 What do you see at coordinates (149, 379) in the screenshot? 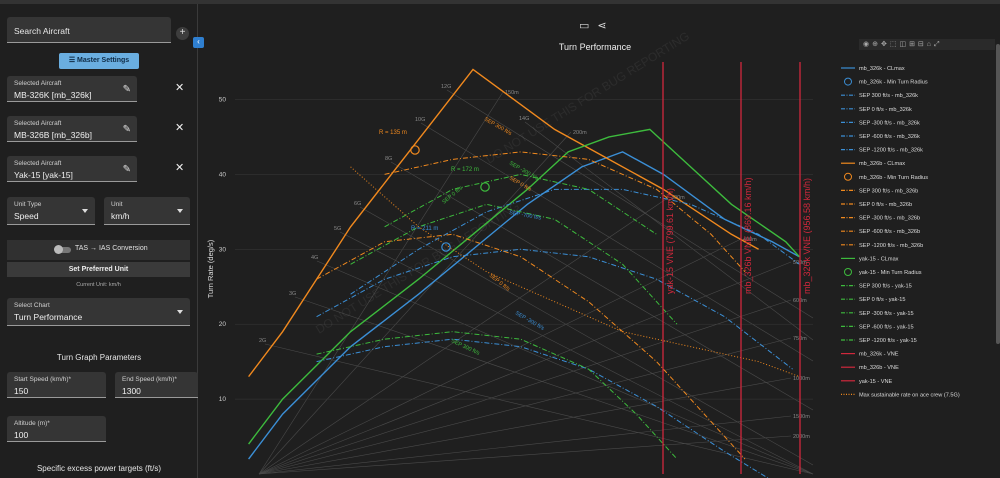
I see `end-speed-label: End Speed (km/h)*` at bounding box center [149, 379].